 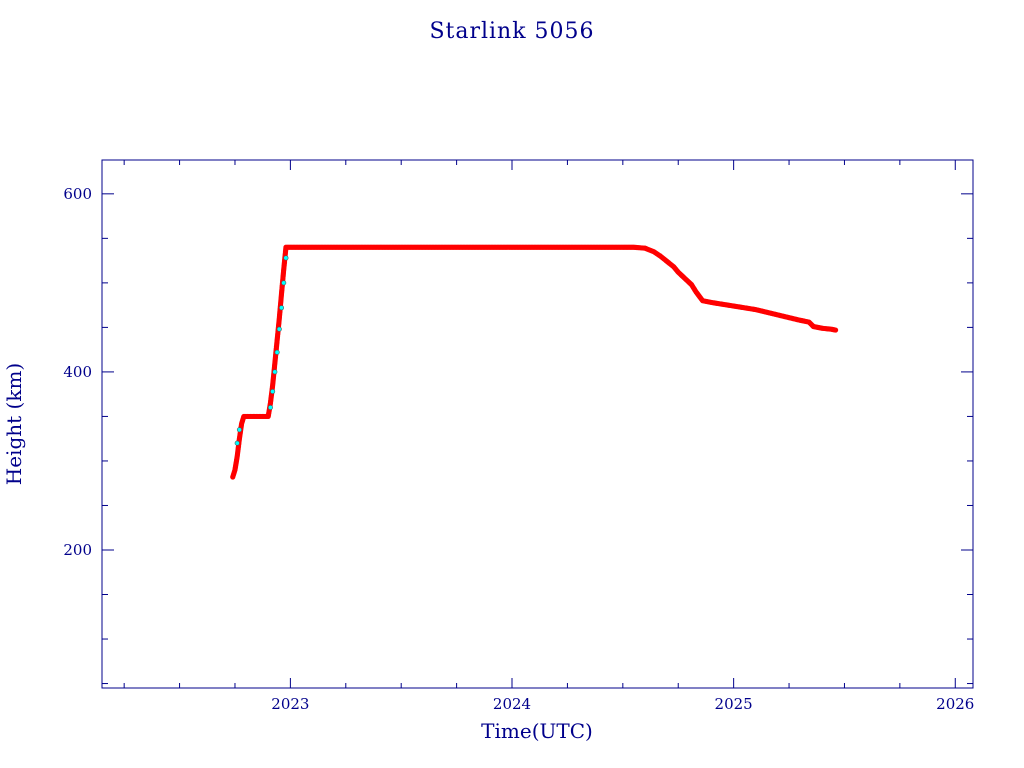 I want to click on x-tick-label: 2023, so click(x=290, y=704).